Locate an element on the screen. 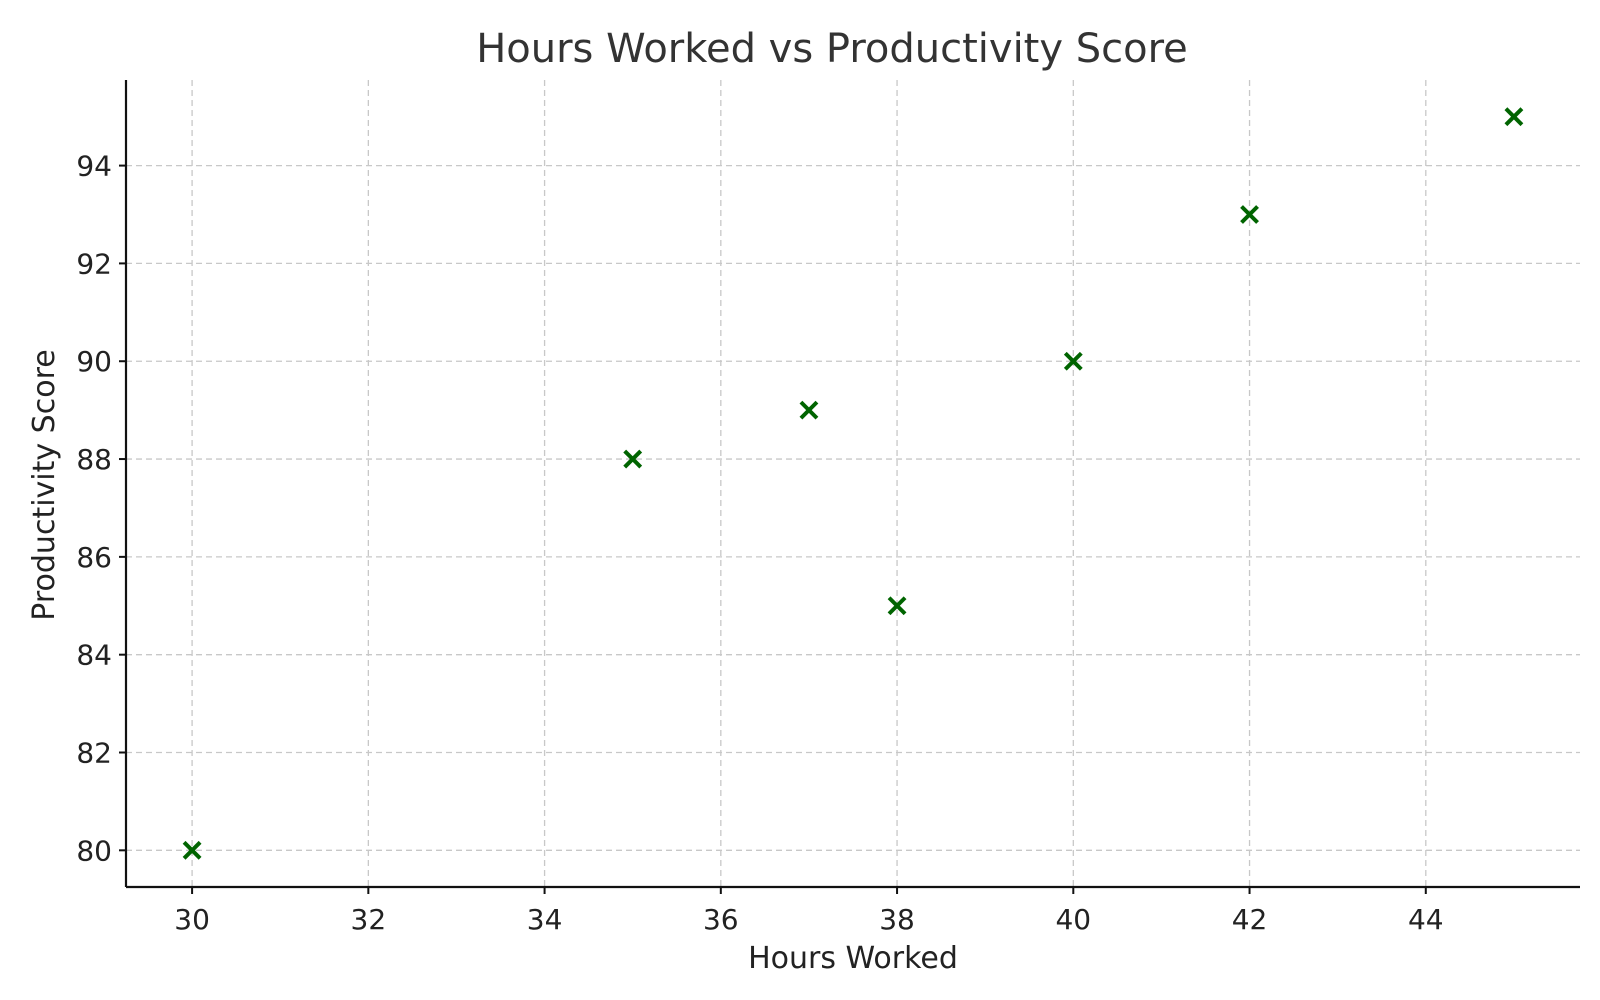 The image size is (1600, 1000). y-tick-label: 90 is located at coordinates (94, 361).